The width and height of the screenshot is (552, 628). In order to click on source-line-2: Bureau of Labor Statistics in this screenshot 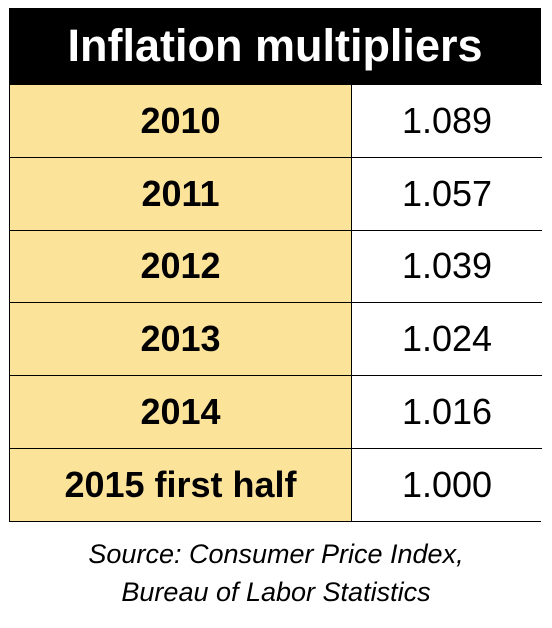, I will do `click(276, 592)`.